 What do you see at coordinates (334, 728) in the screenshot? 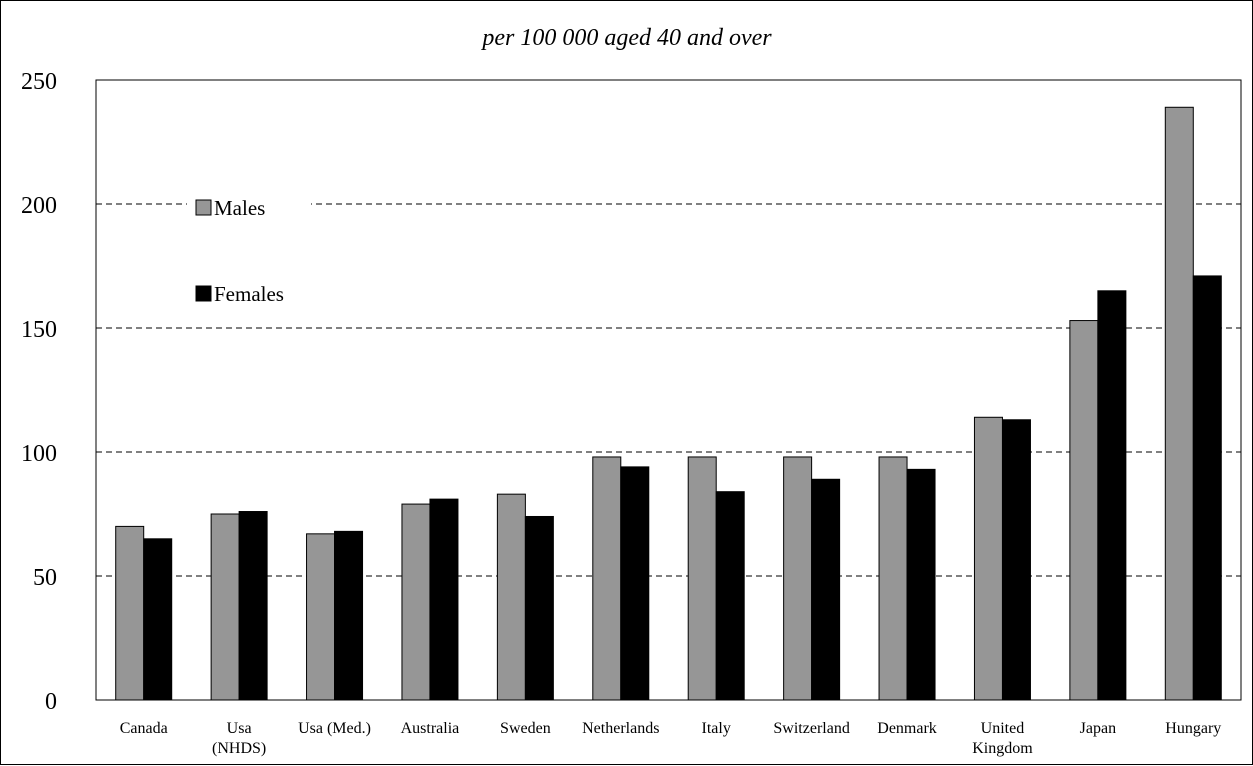
I see `x-tick-label: Usa (Med.)` at bounding box center [334, 728].